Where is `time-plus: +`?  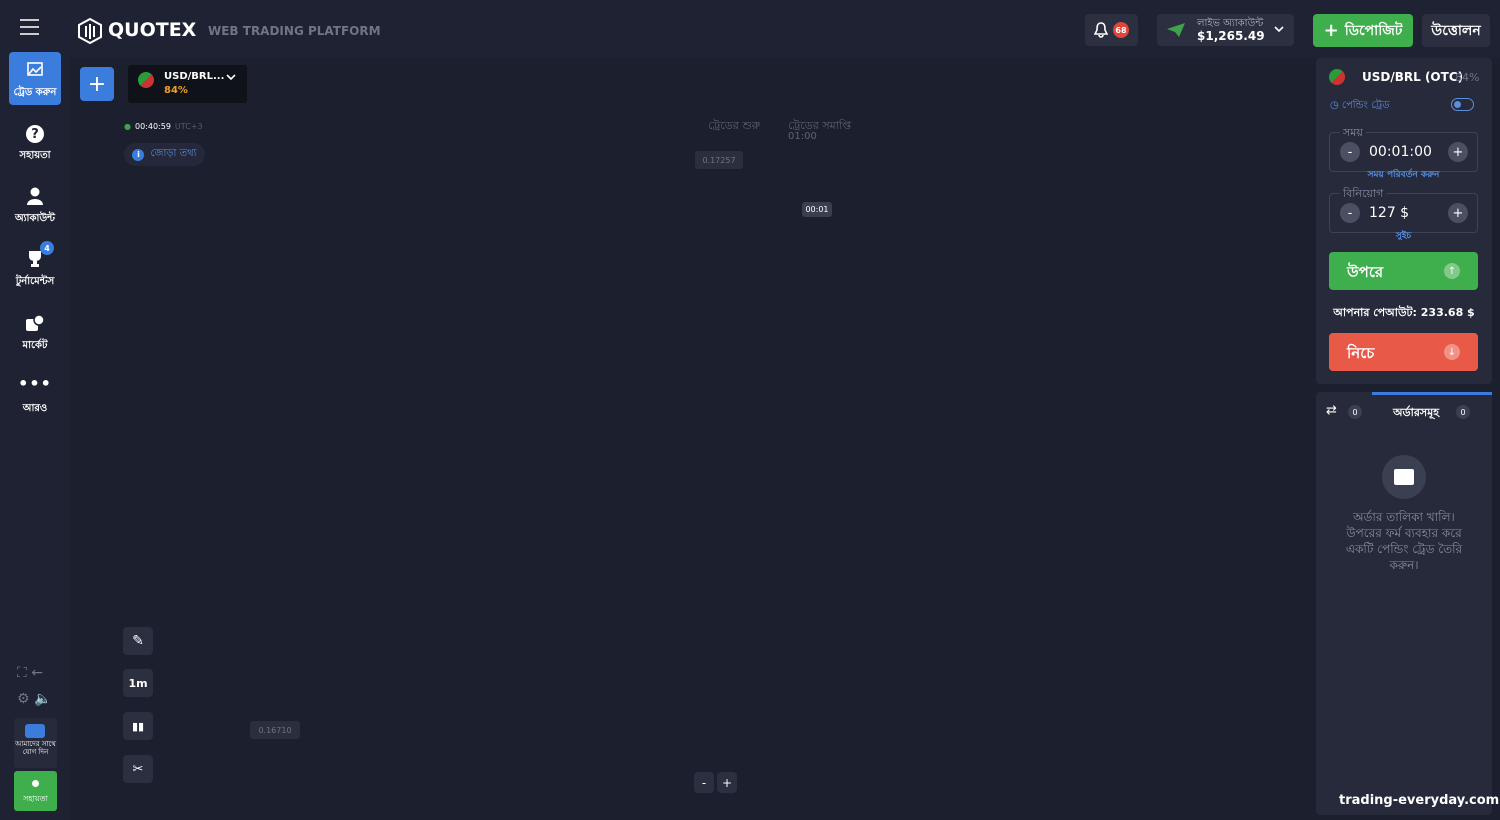
time-plus: + is located at coordinates (1458, 152).